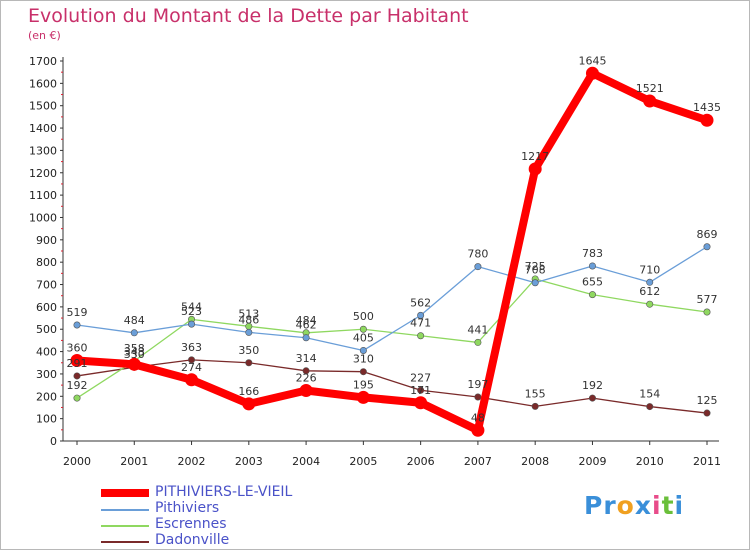  Describe the element at coordinates (363, 316) in the screenshot. I see `data-label: 500` at that location.